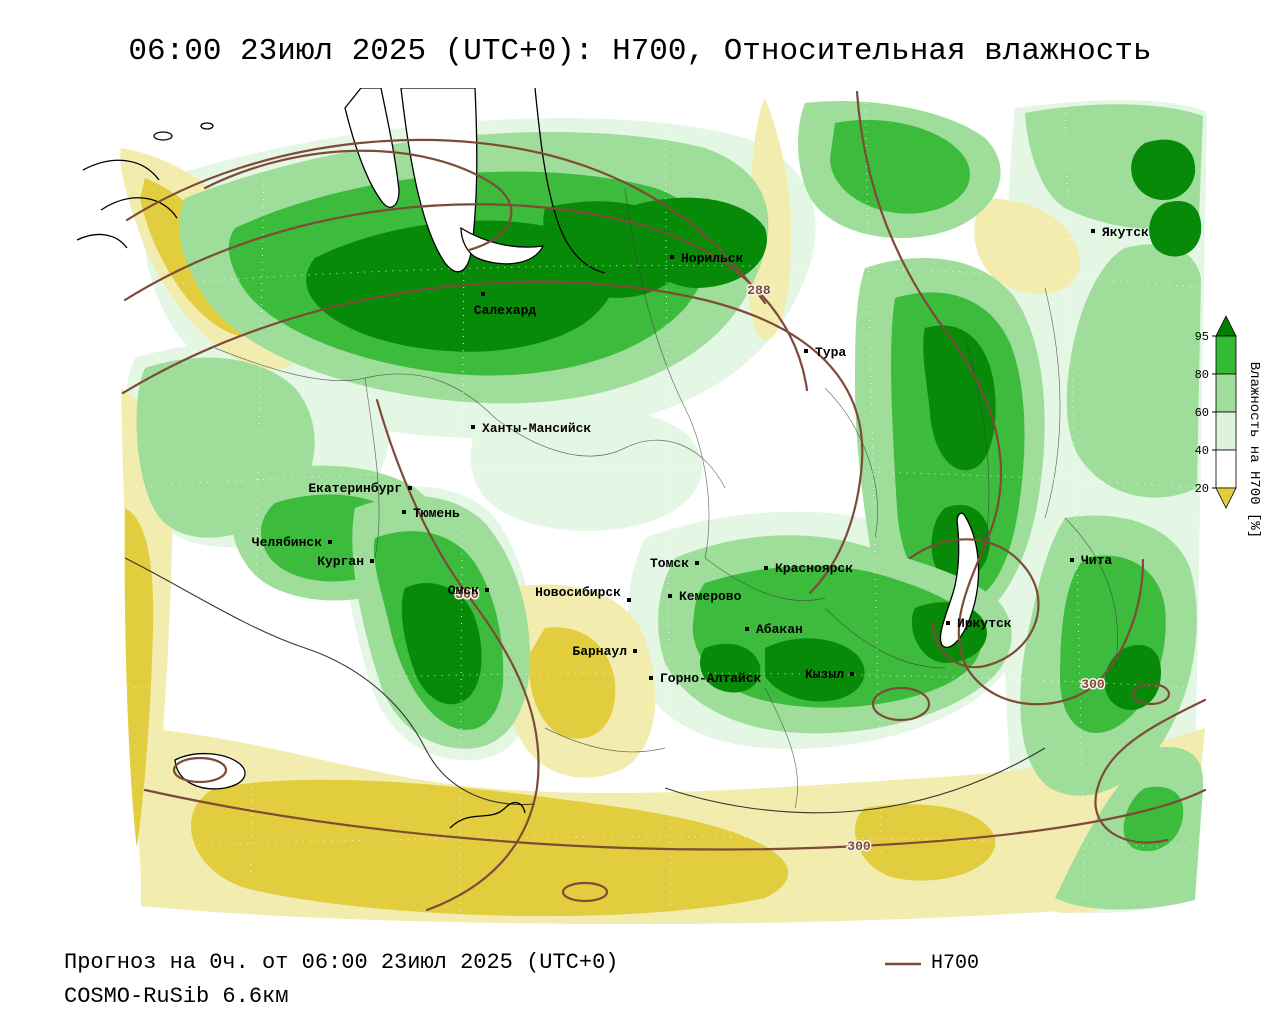 This screenshot has width=1280, height=1024. I want to click on city-marker: Курган, so click(345, 561).